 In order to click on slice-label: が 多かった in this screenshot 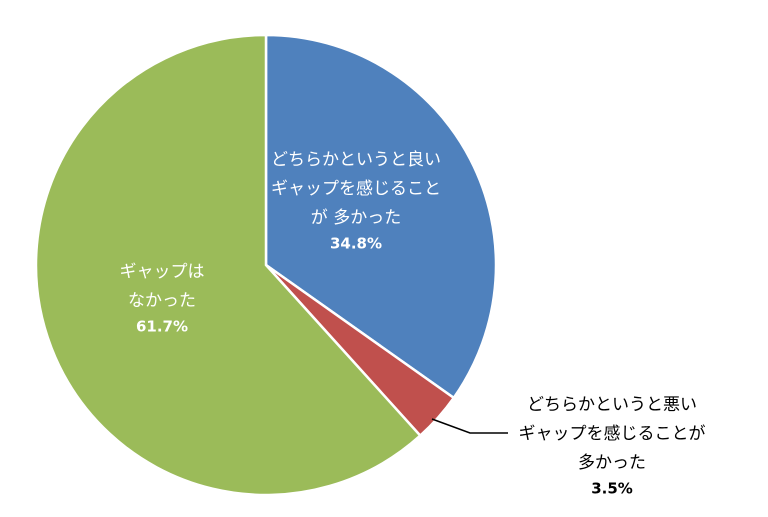, I will do `click(356, 218)`.